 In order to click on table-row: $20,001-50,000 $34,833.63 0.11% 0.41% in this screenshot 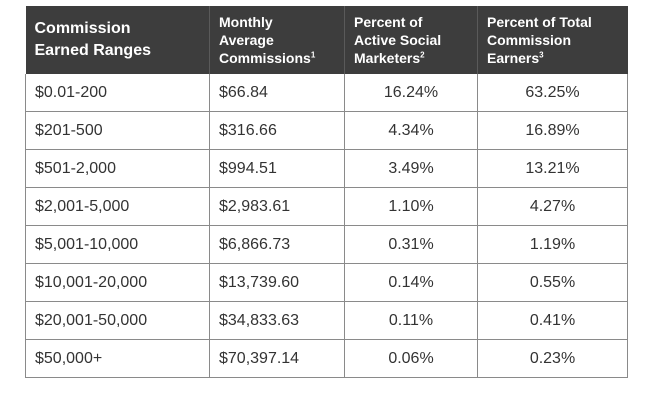, I will do `click(326, 320)`.